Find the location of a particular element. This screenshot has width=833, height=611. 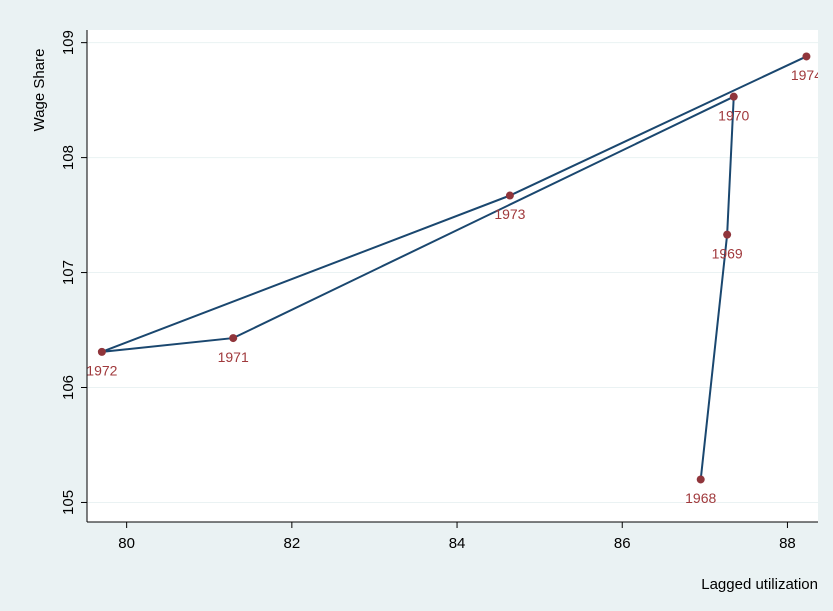

point-label: 1972 is located at coordinates (101, 371).